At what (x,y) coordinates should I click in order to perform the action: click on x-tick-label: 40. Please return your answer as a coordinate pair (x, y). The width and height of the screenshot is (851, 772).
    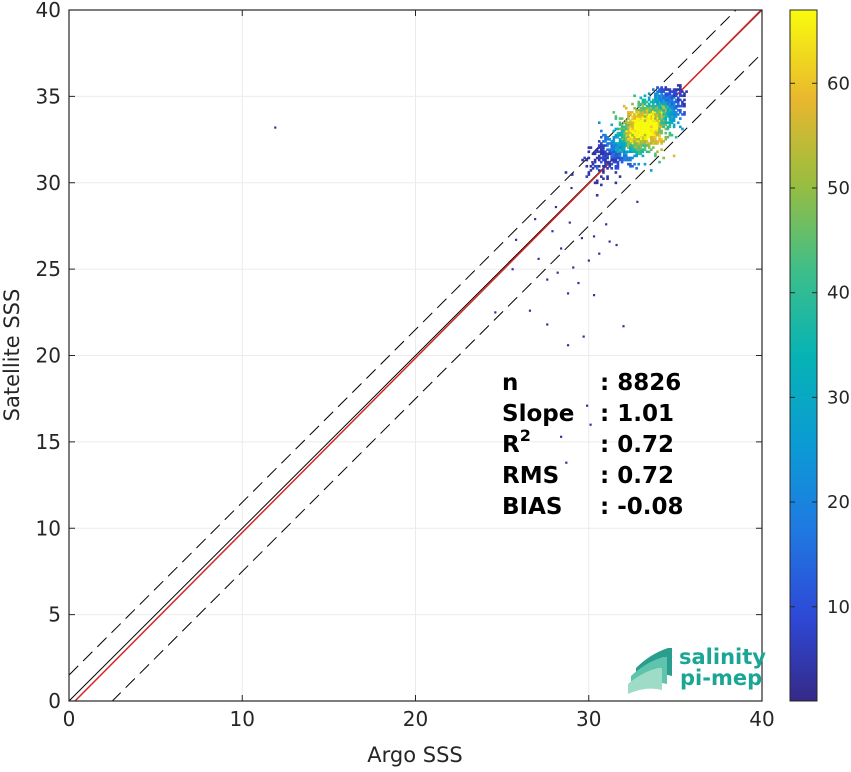
    Looking at the image, I should click on (761, 719).